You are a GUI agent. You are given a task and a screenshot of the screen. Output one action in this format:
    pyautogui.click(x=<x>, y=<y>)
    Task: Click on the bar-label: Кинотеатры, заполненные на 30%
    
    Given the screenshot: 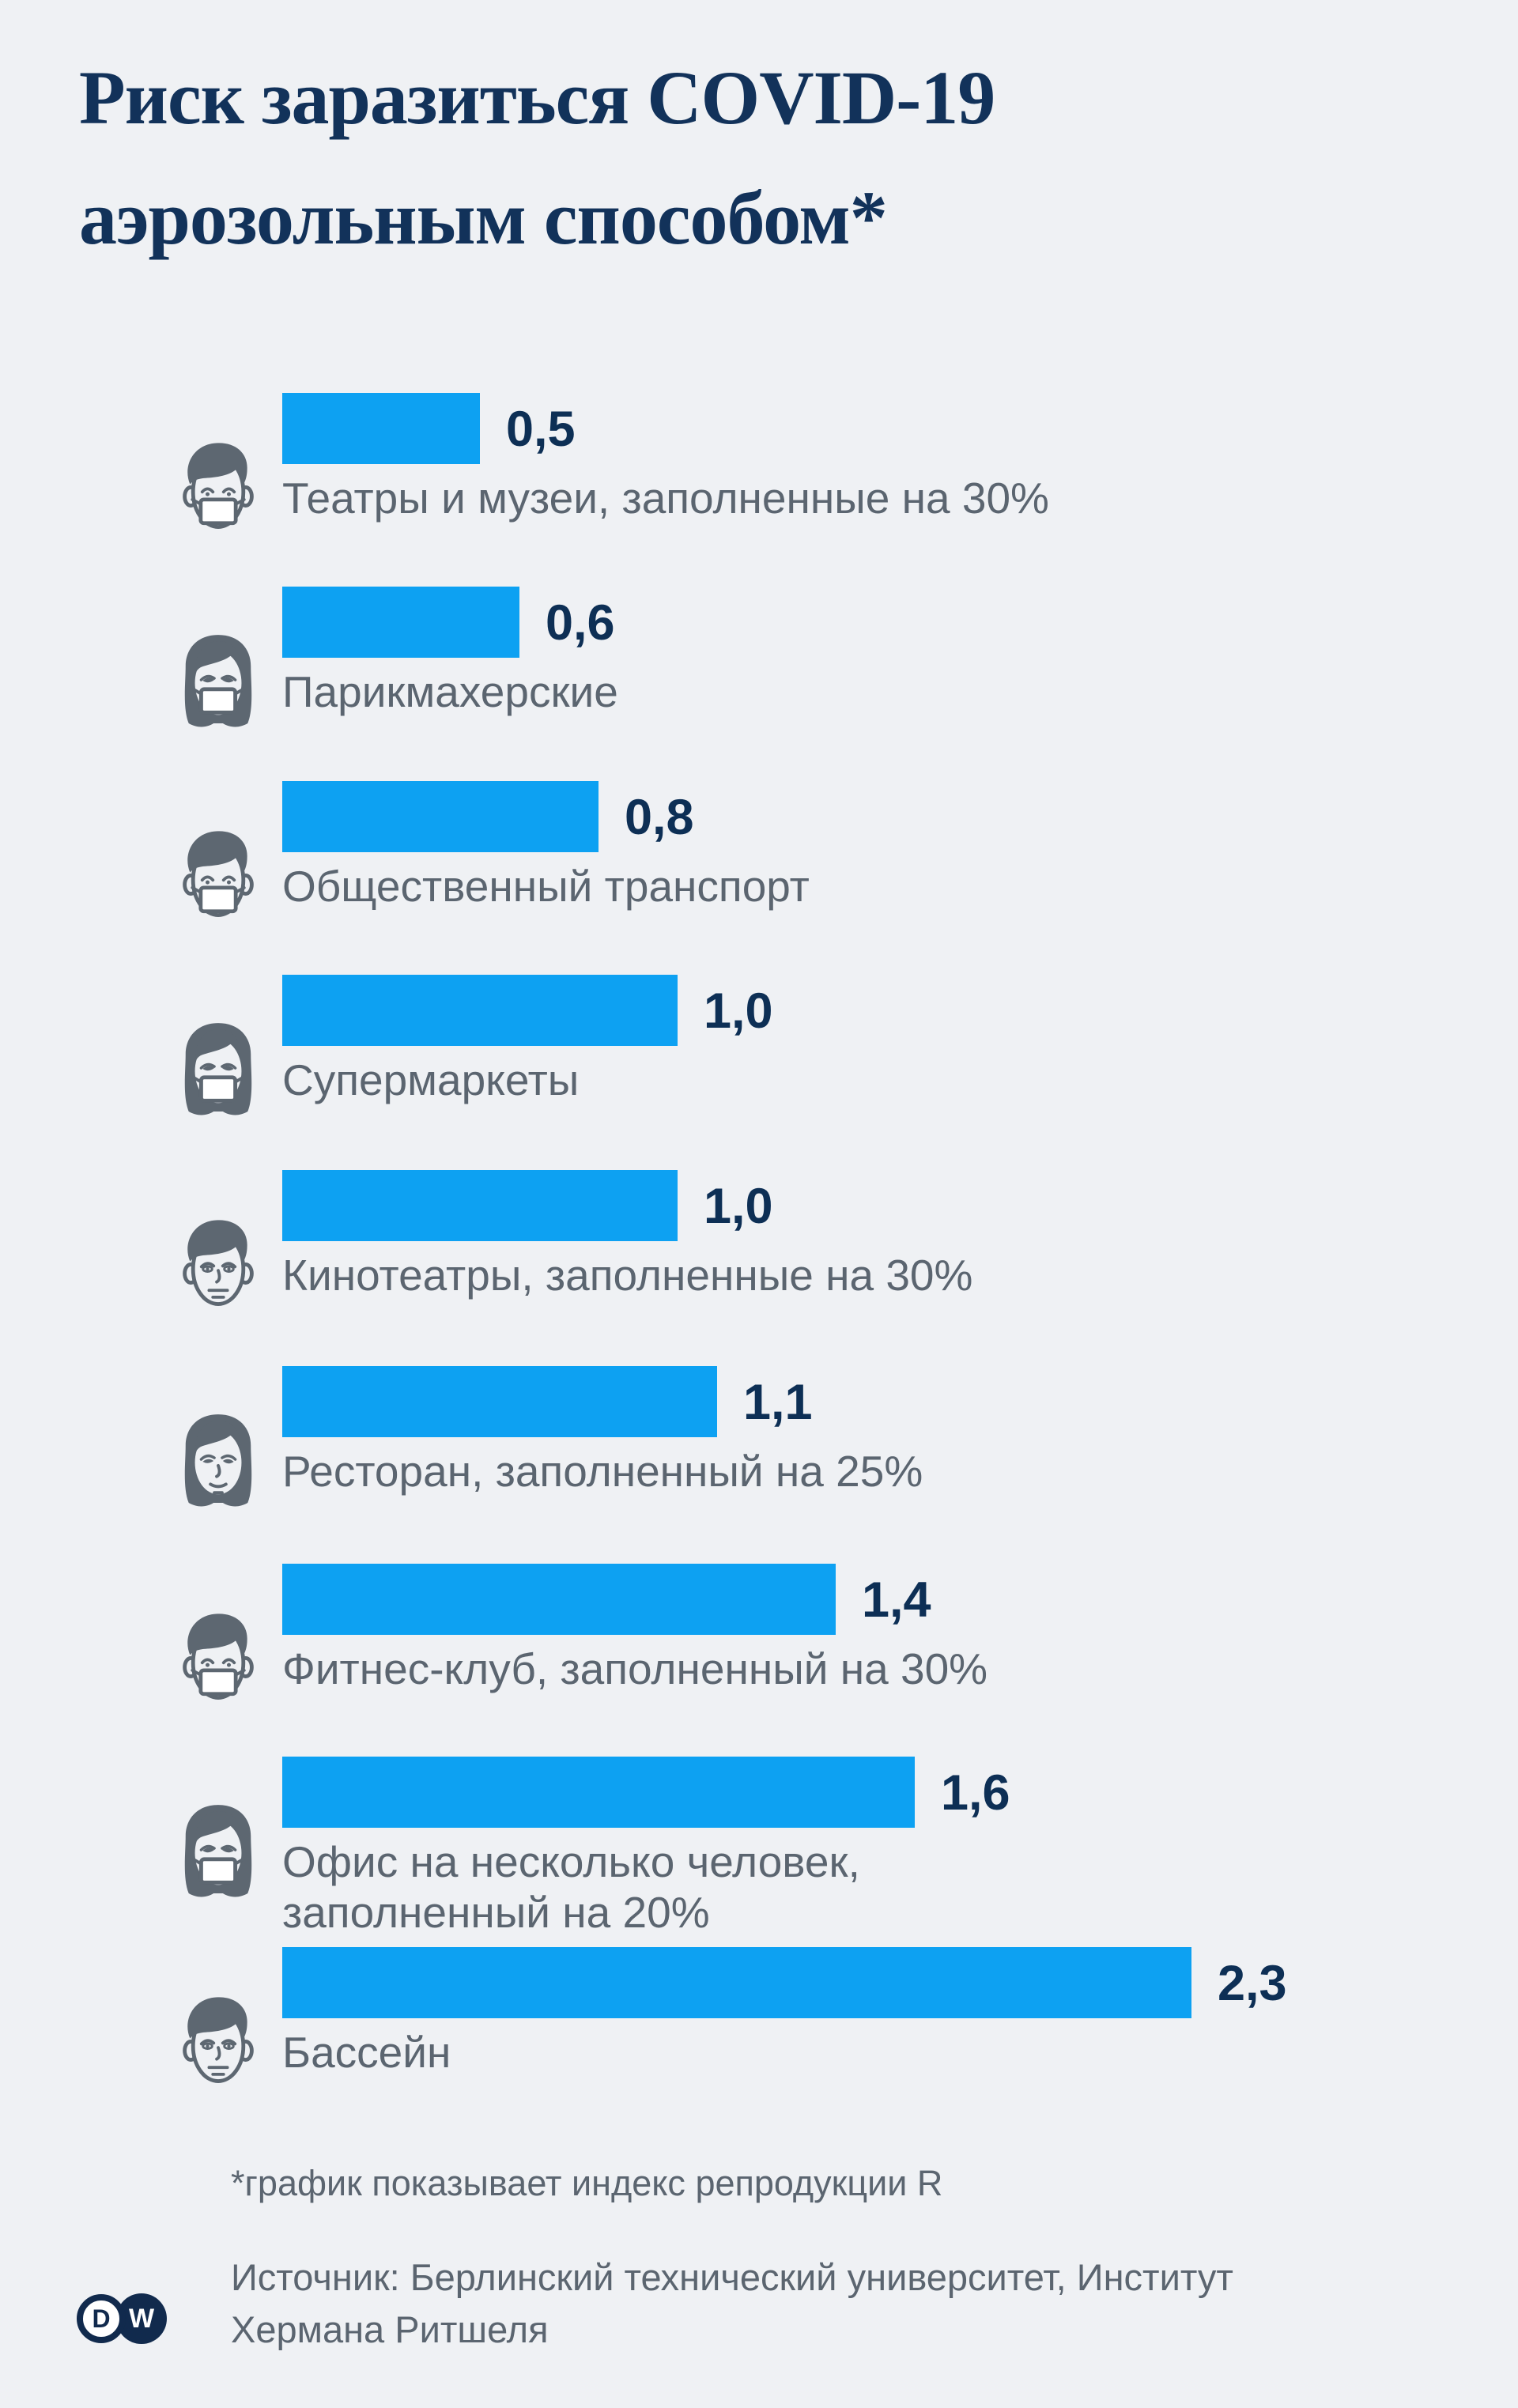 What is the action you would take?
    pyautogui.click(x=627, y=1275)
    